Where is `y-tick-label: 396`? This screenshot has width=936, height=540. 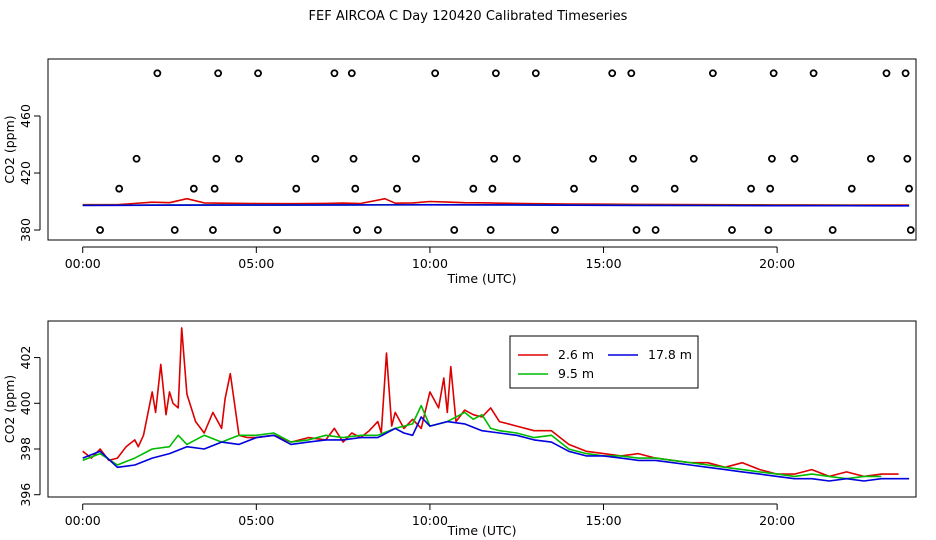 y-tick-label: 396 is located at coordinates (25, 495).